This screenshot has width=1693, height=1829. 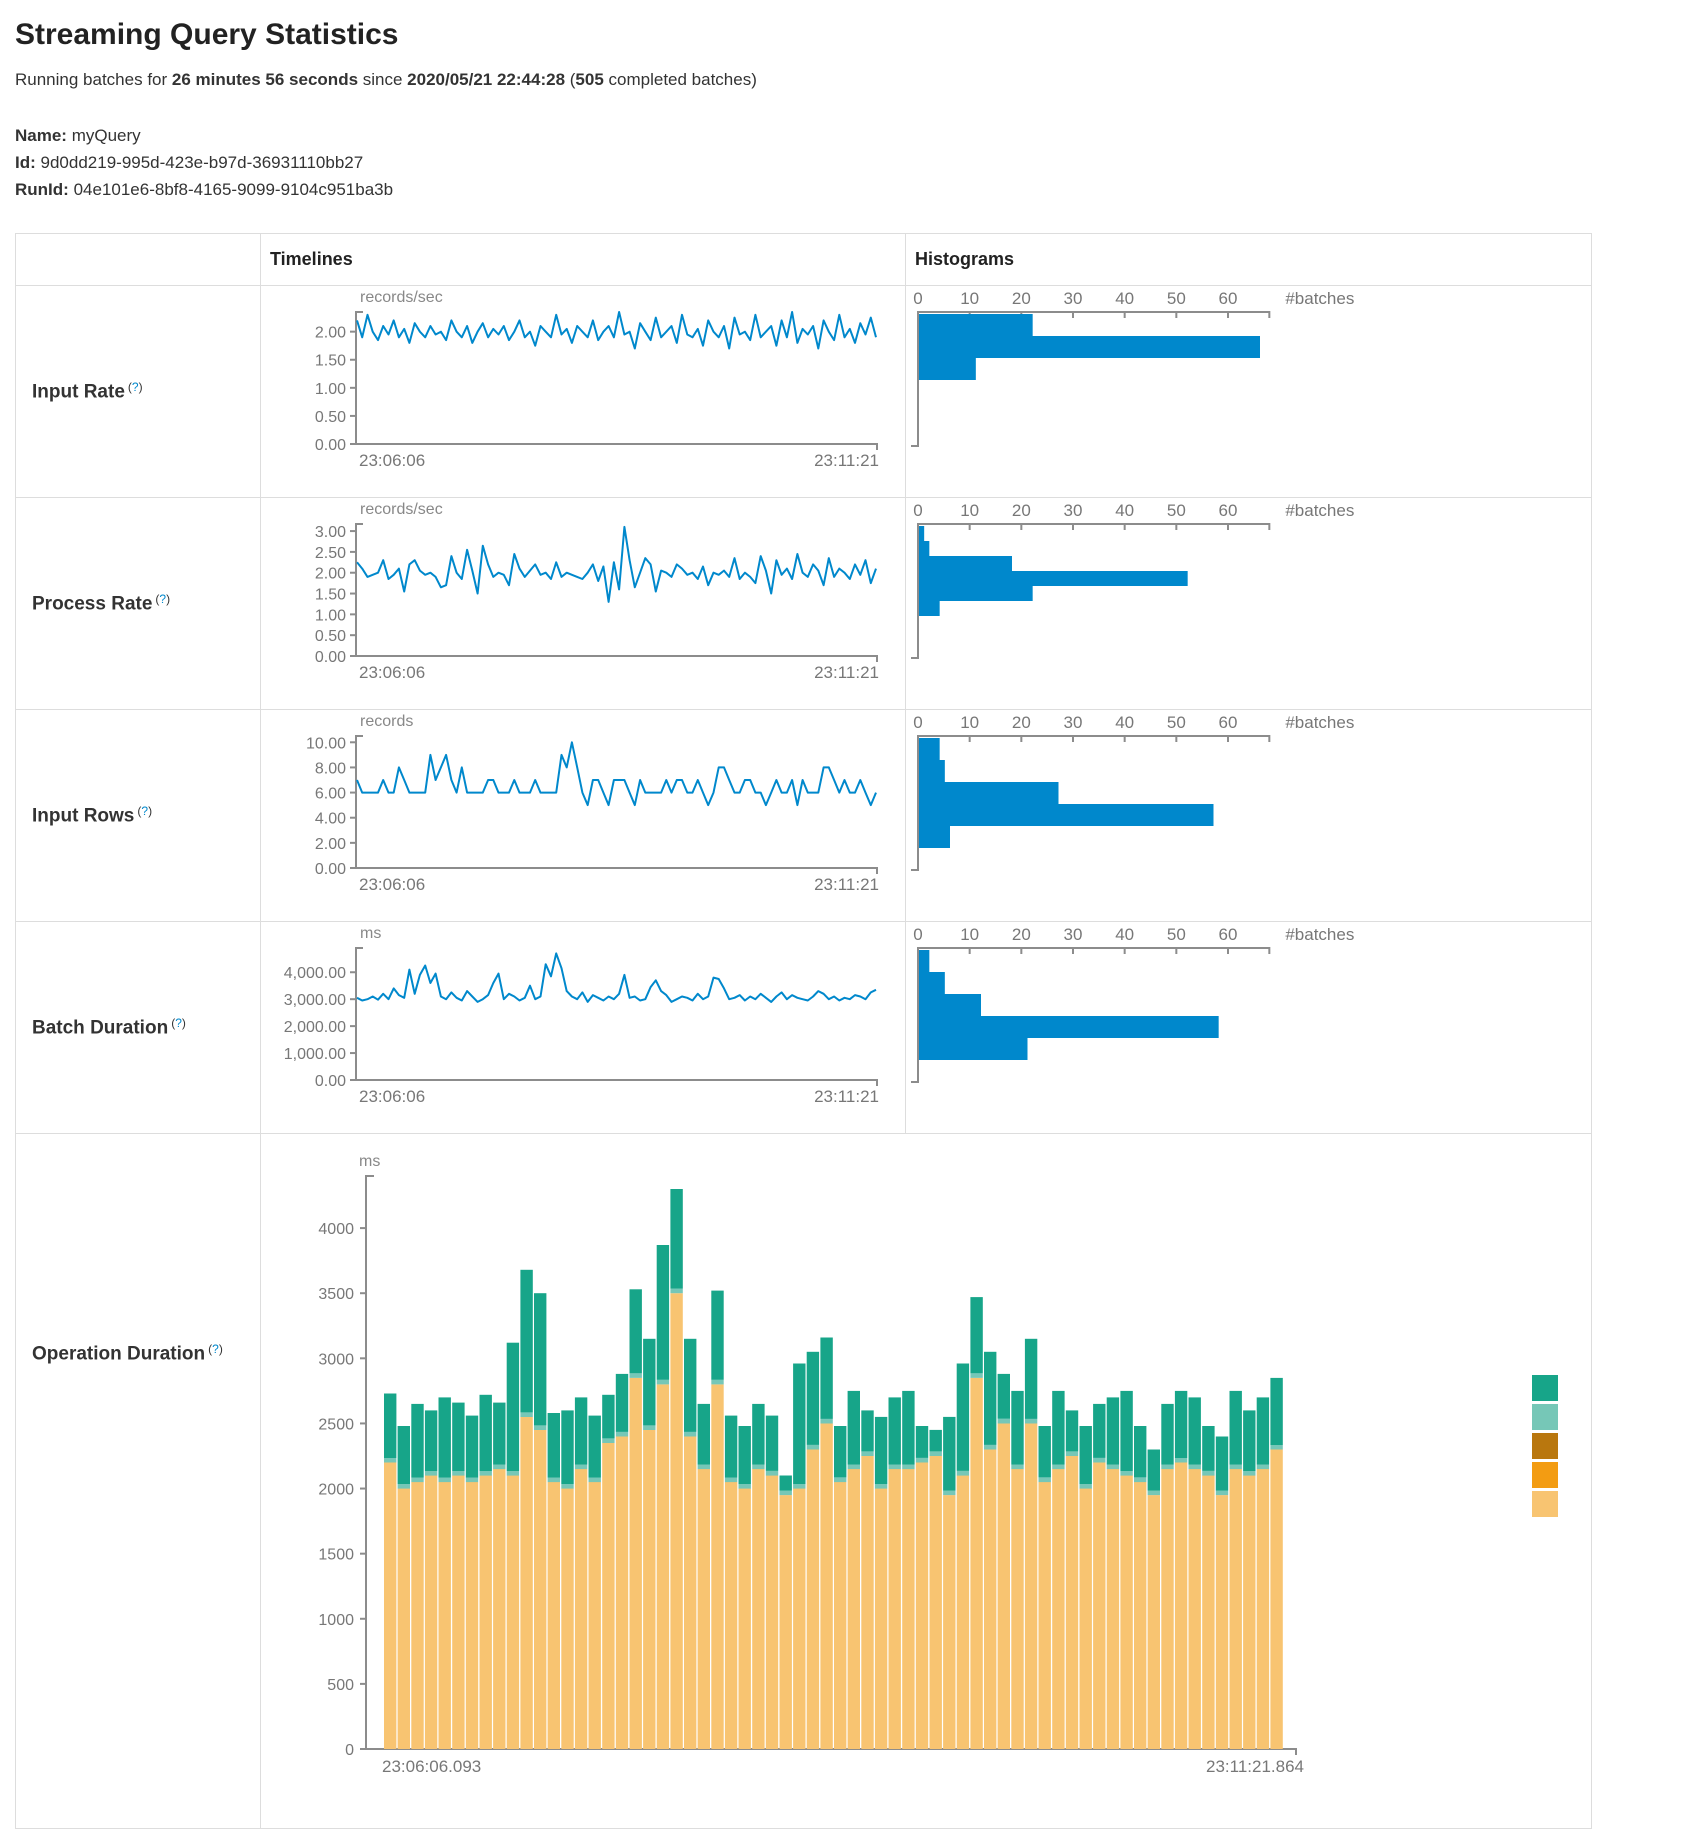 I want to click on metric-label: Operation Duration, so click(x=119, y=1354).